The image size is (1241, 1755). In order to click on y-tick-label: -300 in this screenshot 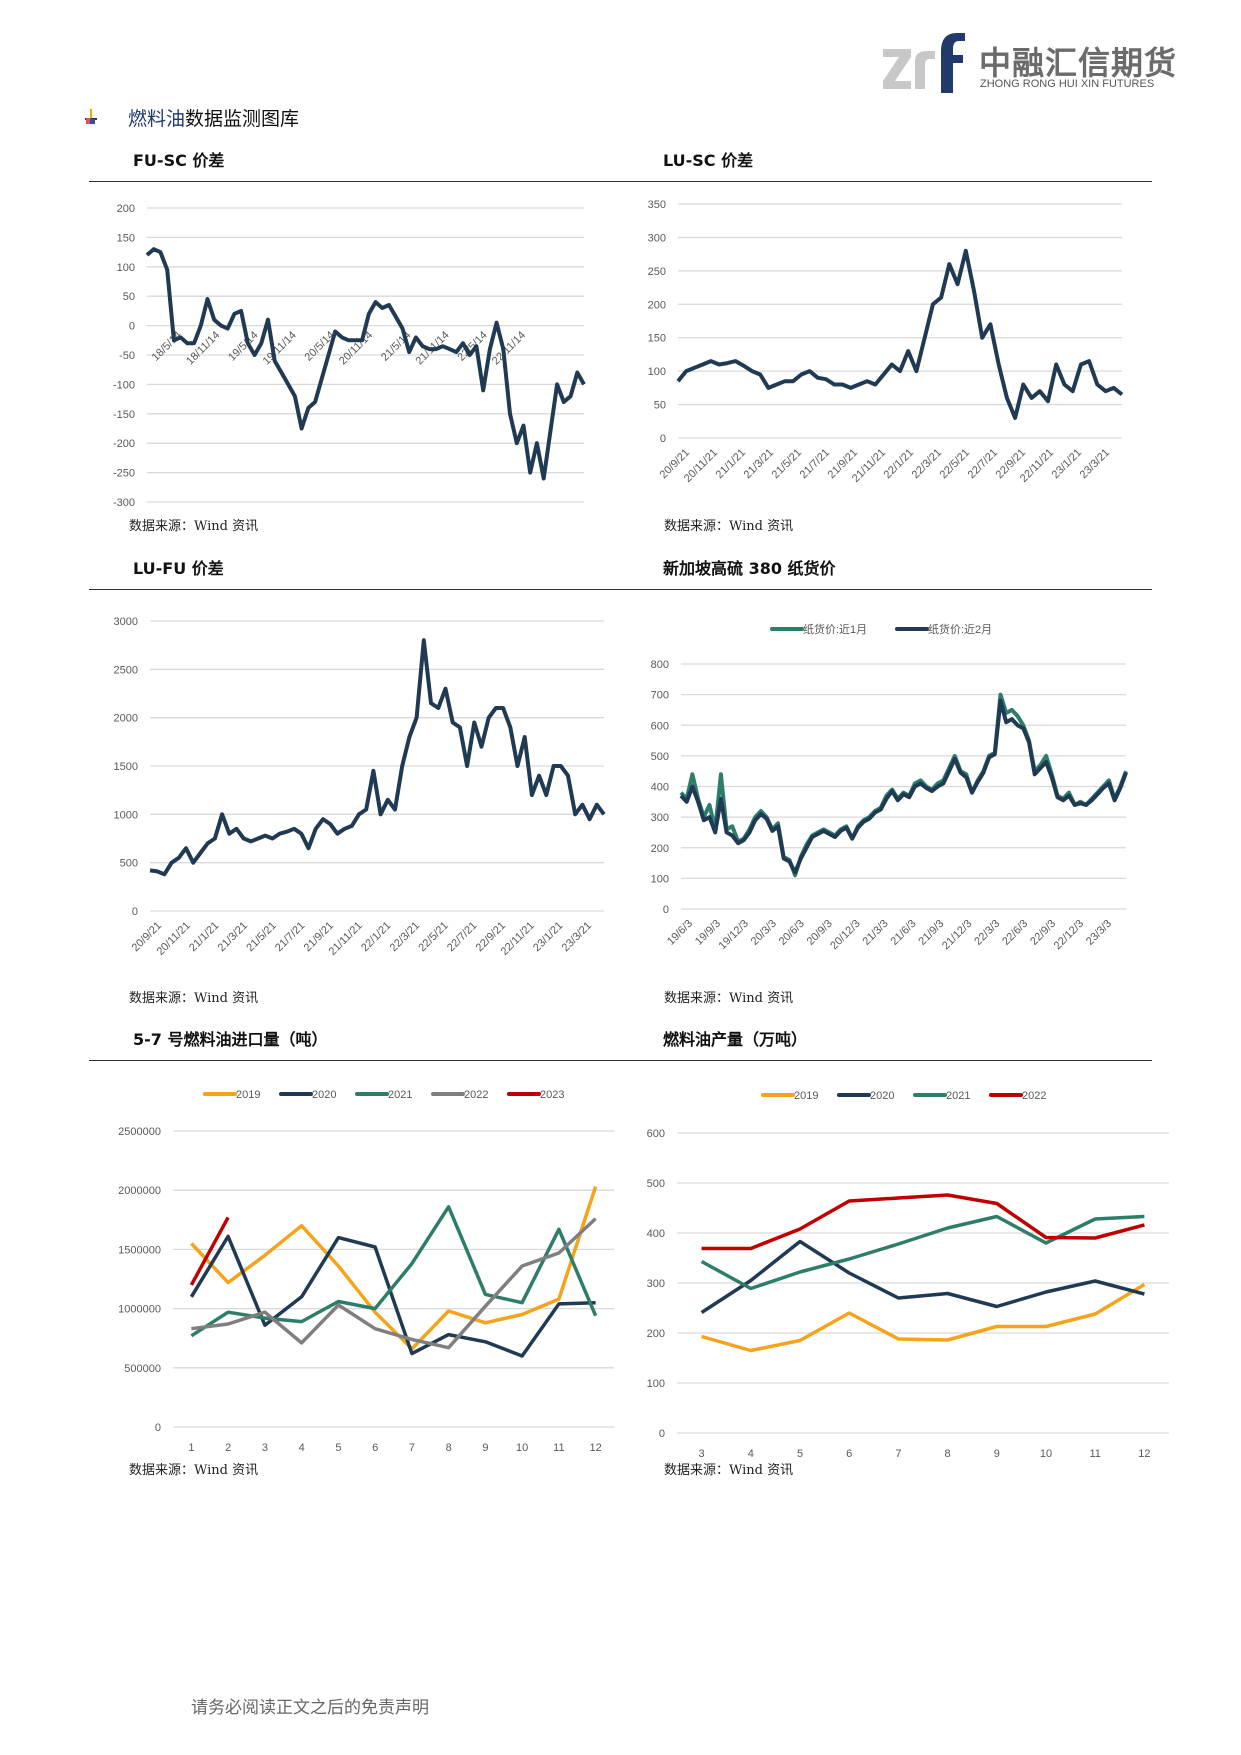, I will do `click(124, 503)`.